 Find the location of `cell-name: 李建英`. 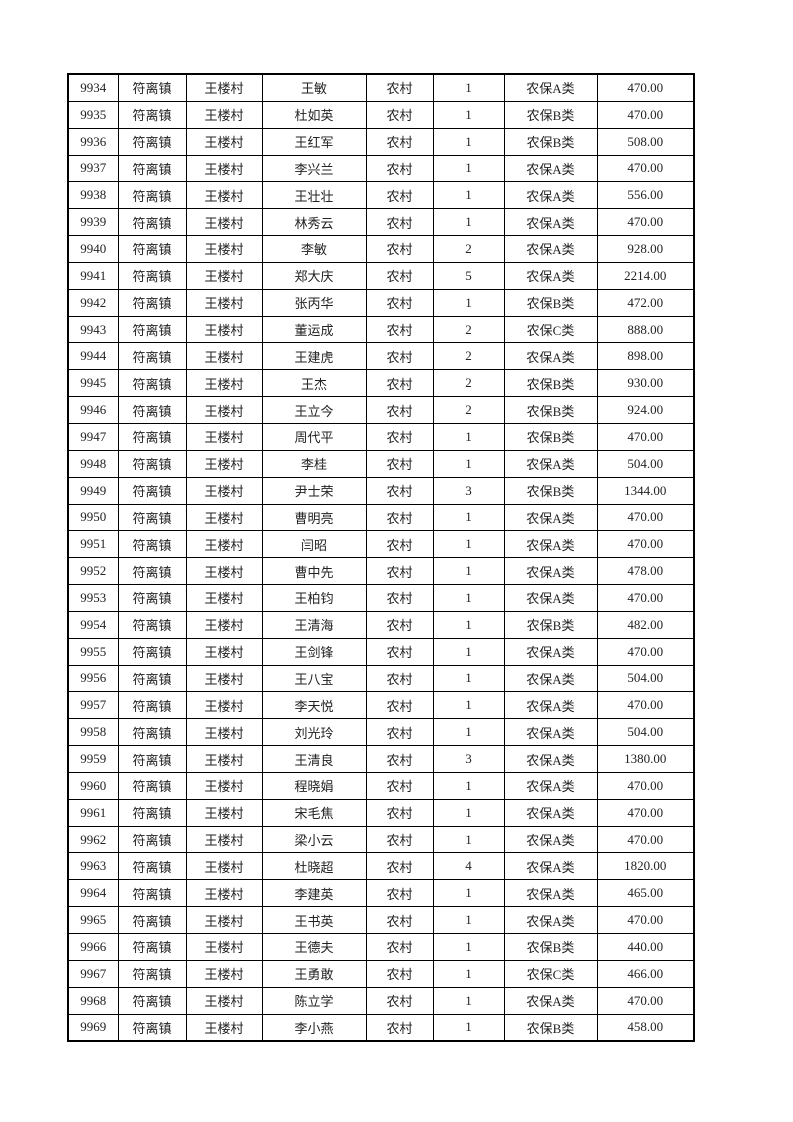

cell-name: 李建英 is located at coordinates (314, 893).